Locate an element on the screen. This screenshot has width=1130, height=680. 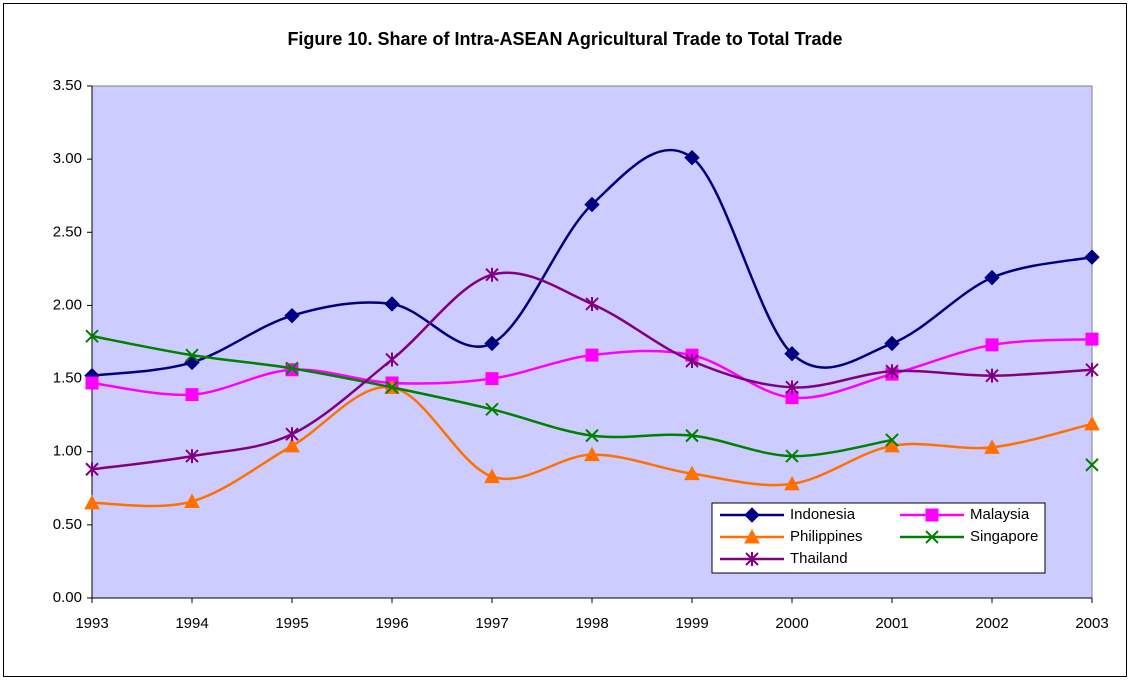
y-tick-label: 1.50 is located at coordinates (67, 378).